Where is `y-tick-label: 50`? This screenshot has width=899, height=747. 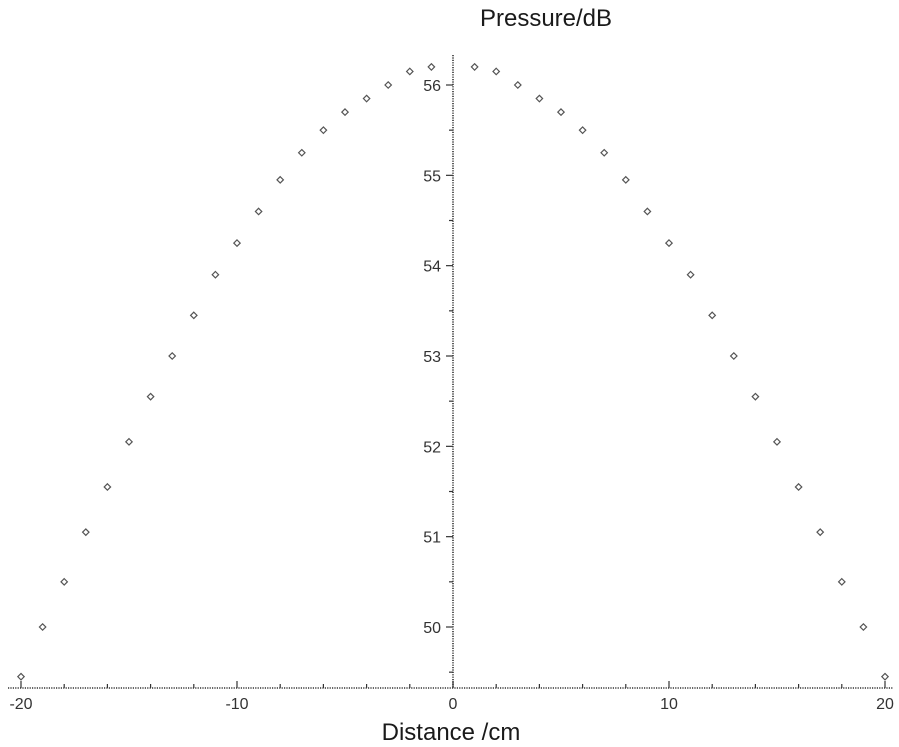 y-tick-label: 50 is located at coordinates (432, 628).